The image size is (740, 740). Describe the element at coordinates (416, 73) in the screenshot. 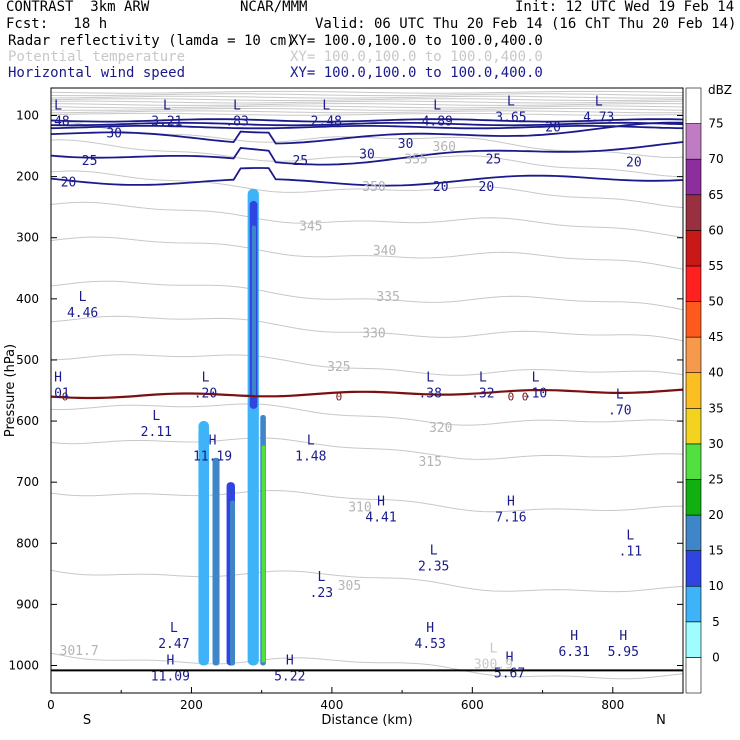

I see `field-3-xy: XY= 100.0,100.0 to 100.0,400.0` at that location.